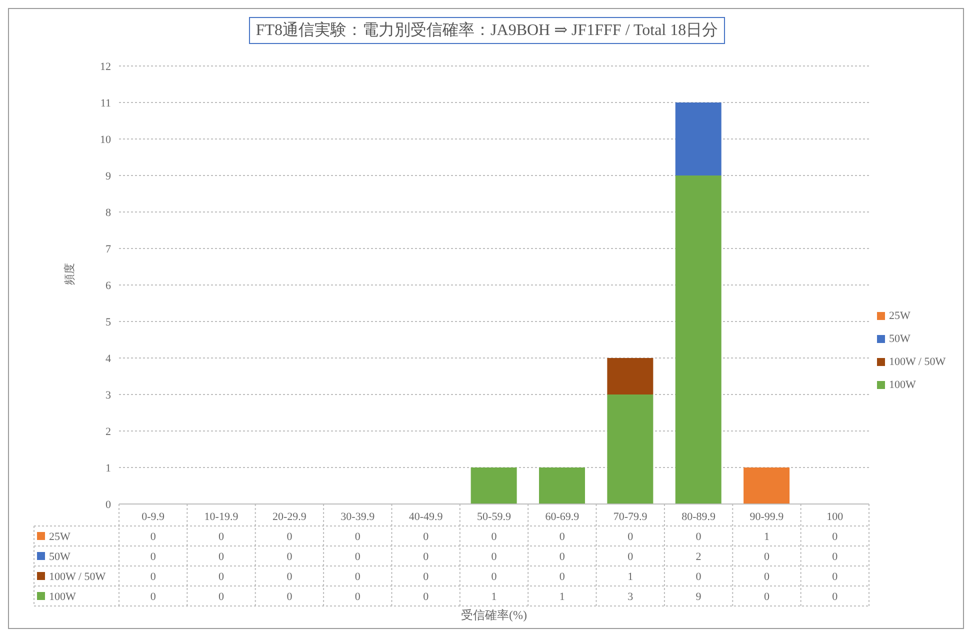 The height and width of the screenshot is (637, 972). What do you see at coordinates (699, 597) in the screenshot?
I see `data-label: 9` at bounding box center [699, 597].